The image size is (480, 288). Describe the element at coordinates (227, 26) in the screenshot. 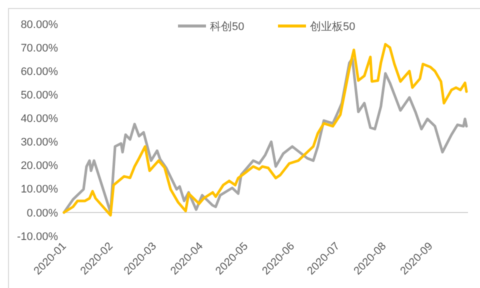

I see `legend-label: 科创50` at that location.